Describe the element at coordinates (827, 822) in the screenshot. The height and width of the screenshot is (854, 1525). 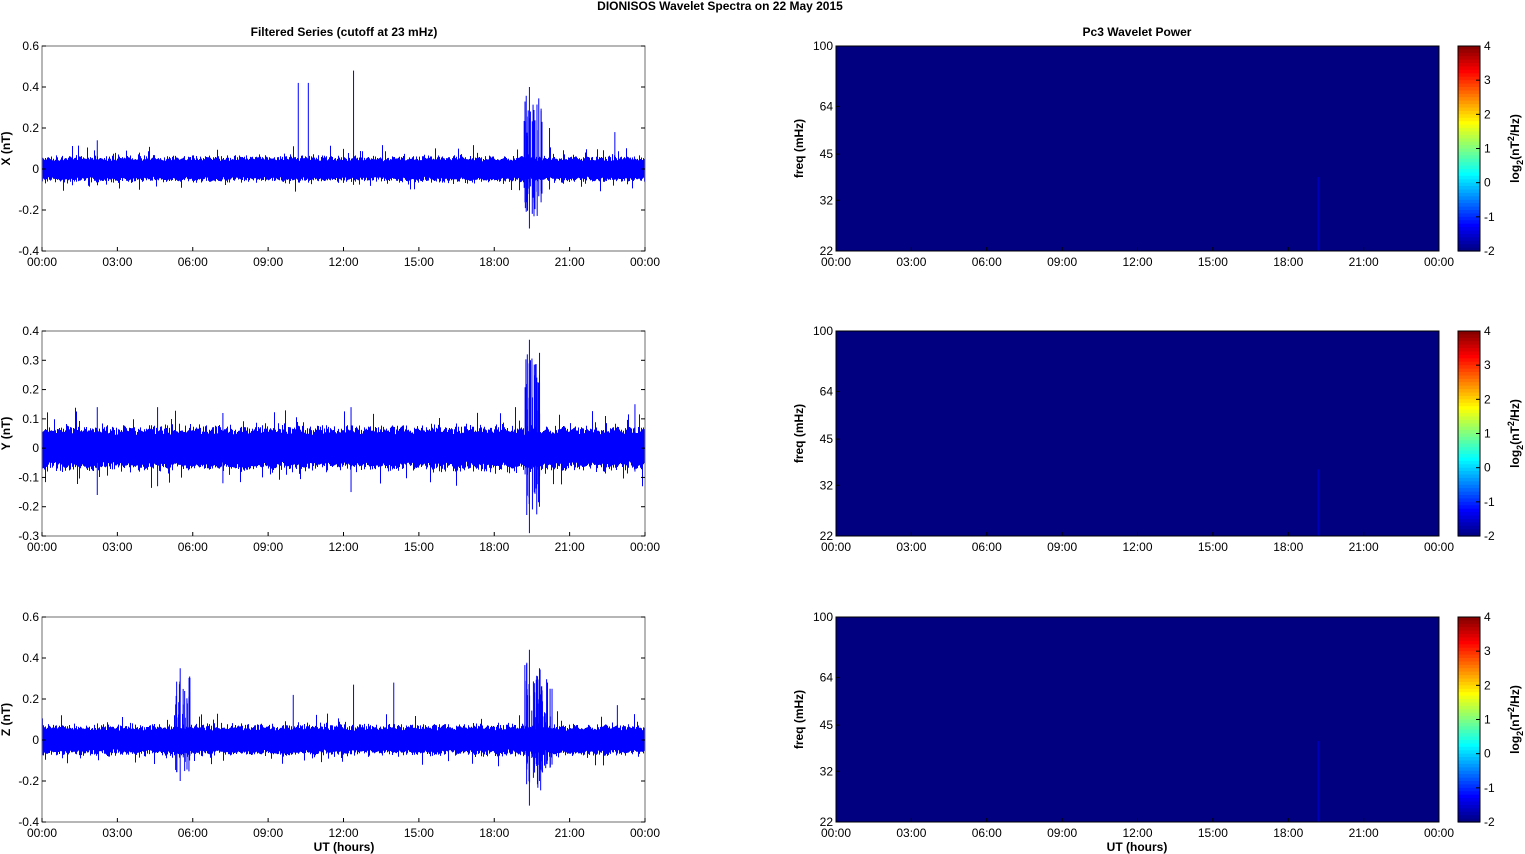
I see `wavelet-z-ytick-label: 22` at that location.